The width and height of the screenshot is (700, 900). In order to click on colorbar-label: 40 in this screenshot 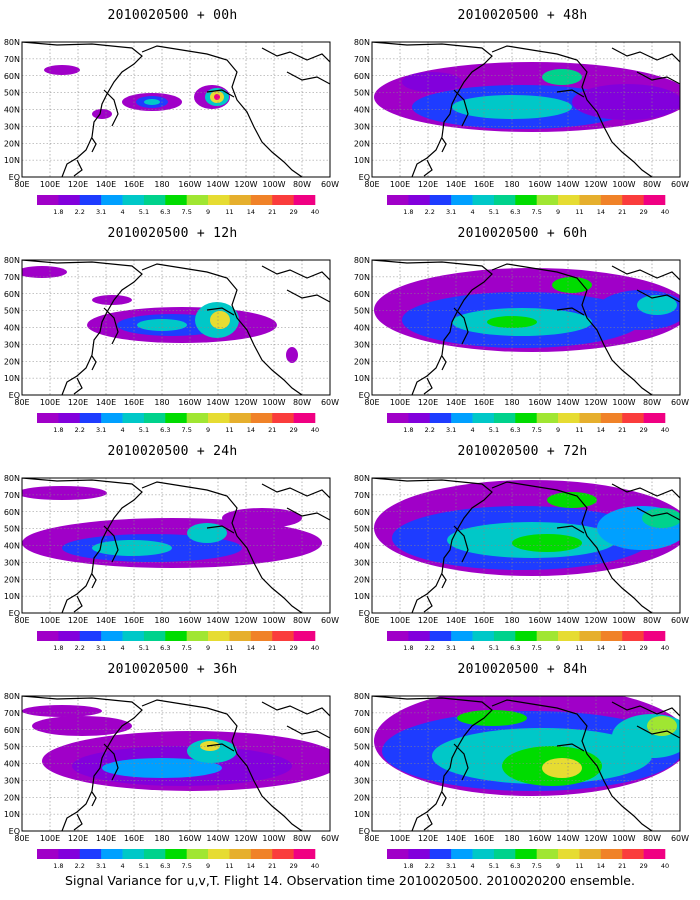, I will do `click(315, 866)`.